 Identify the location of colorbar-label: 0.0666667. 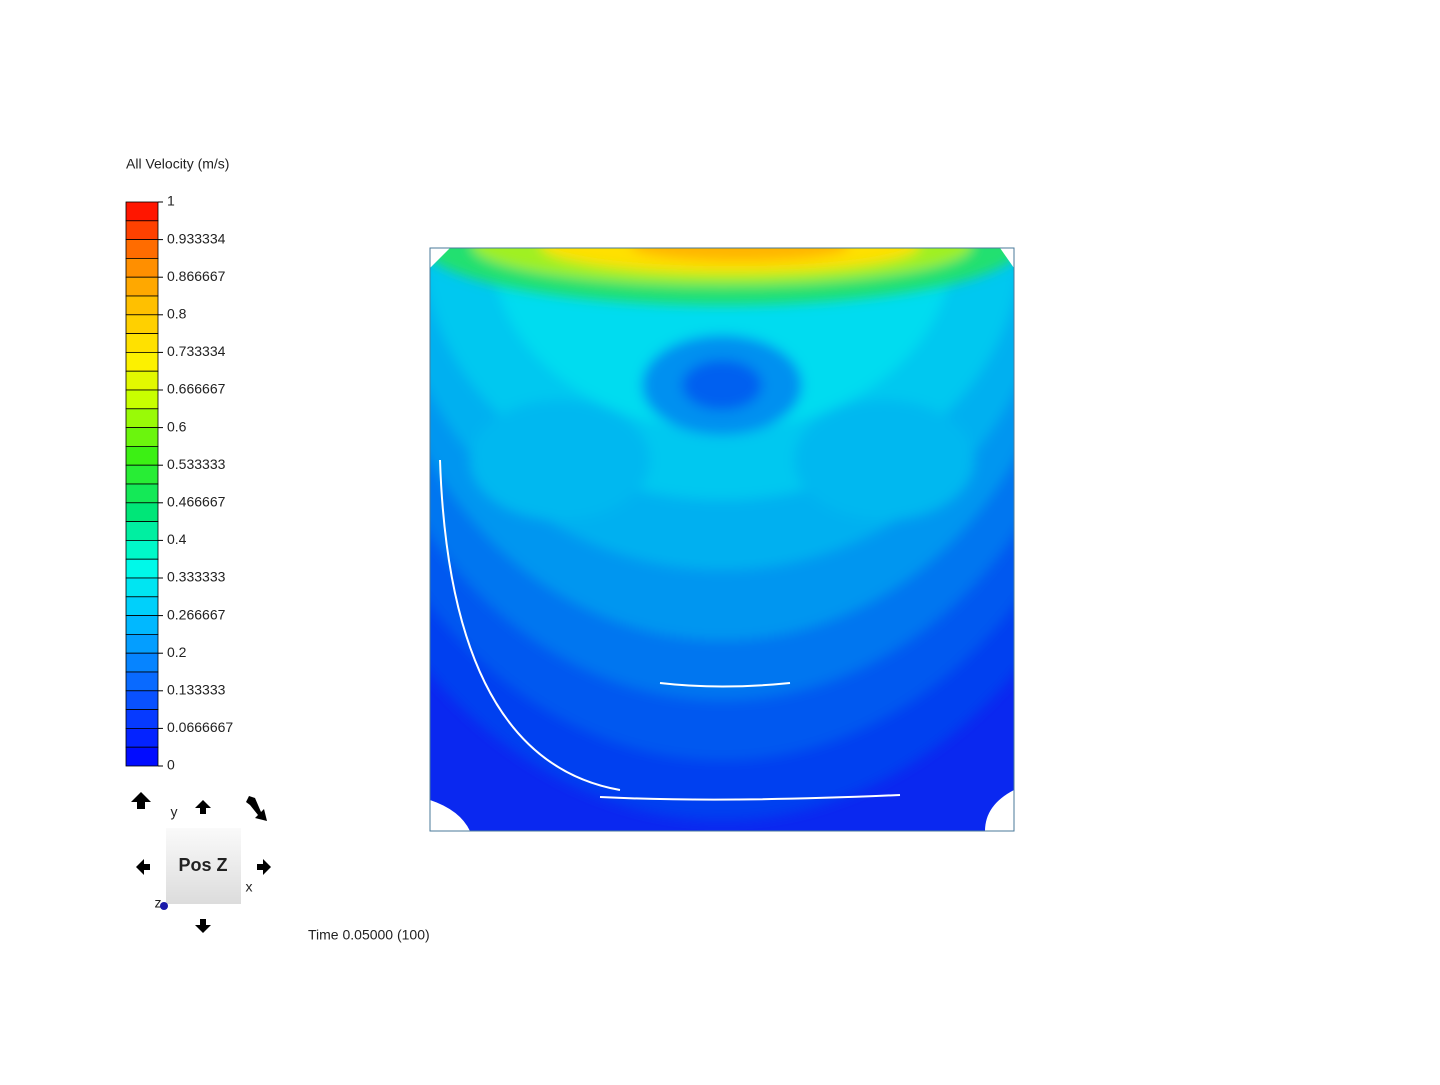
(200, 727).